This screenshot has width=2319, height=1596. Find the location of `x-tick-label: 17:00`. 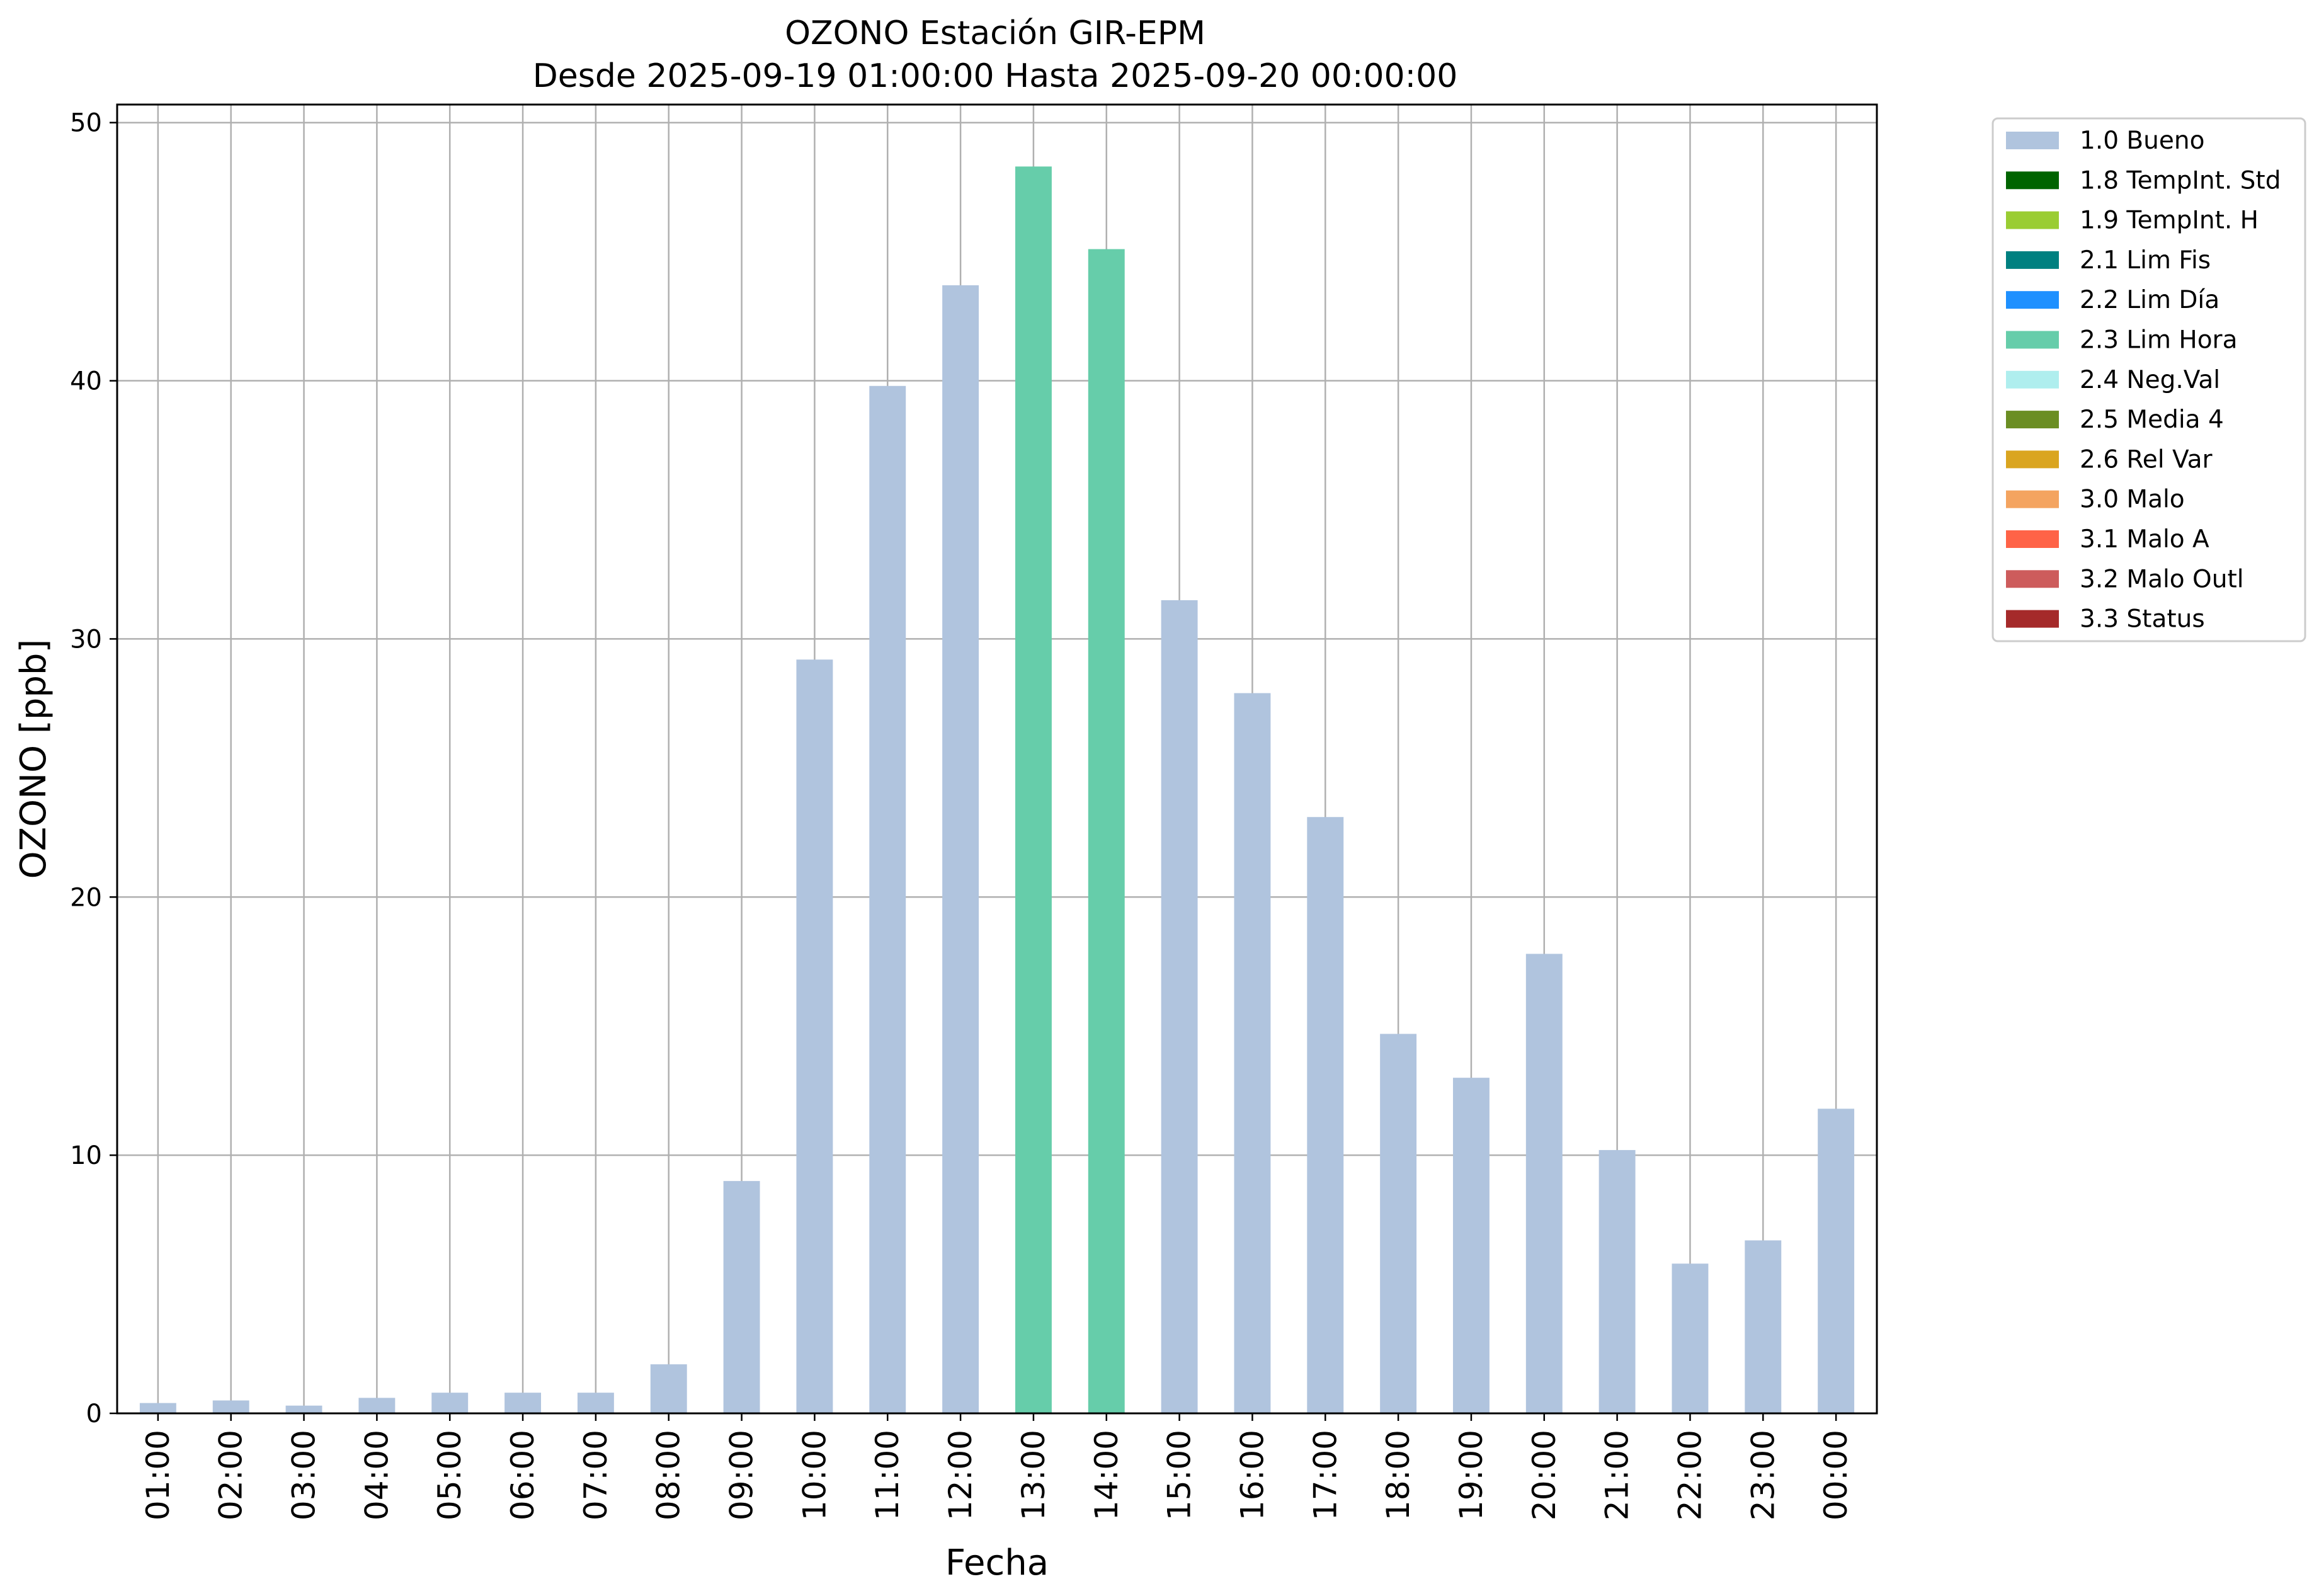

x-tick-label: 17:00 is located at coordinates (1325, 1475).